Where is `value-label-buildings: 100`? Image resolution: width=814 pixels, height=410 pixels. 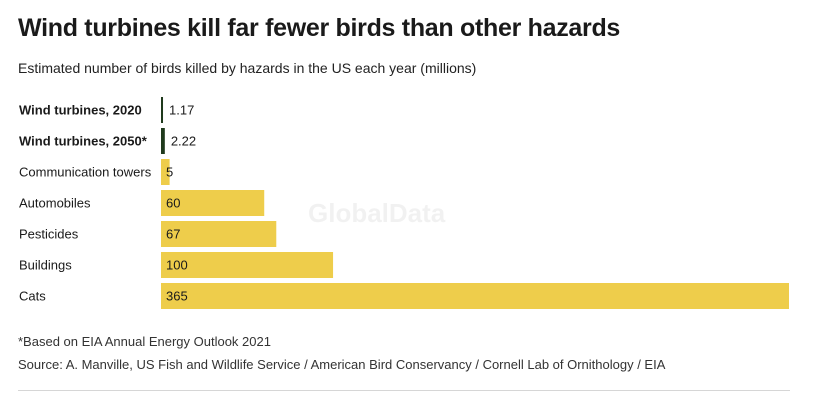
value-label-buildings: 100 is located at coordinates (177, 265).